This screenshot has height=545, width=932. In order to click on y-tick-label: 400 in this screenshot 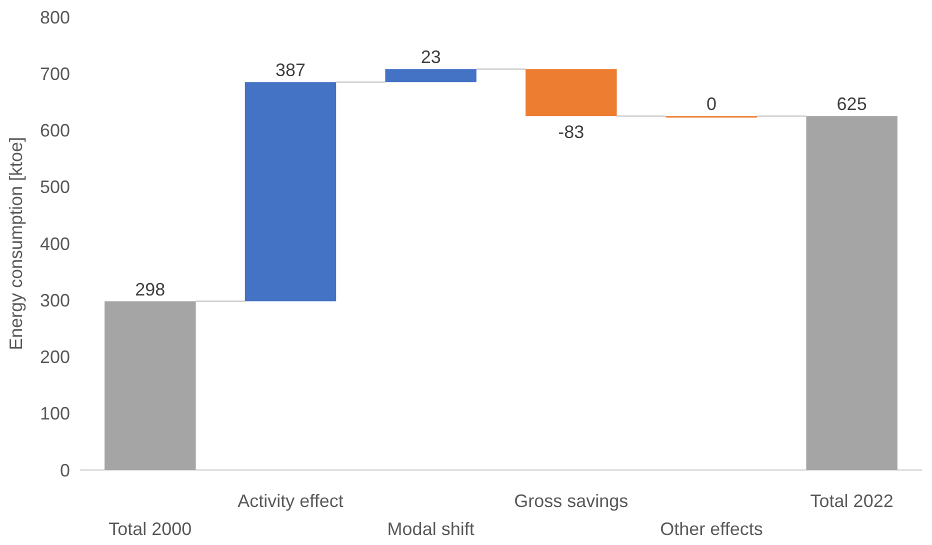, I will do `click(55, 244)`.